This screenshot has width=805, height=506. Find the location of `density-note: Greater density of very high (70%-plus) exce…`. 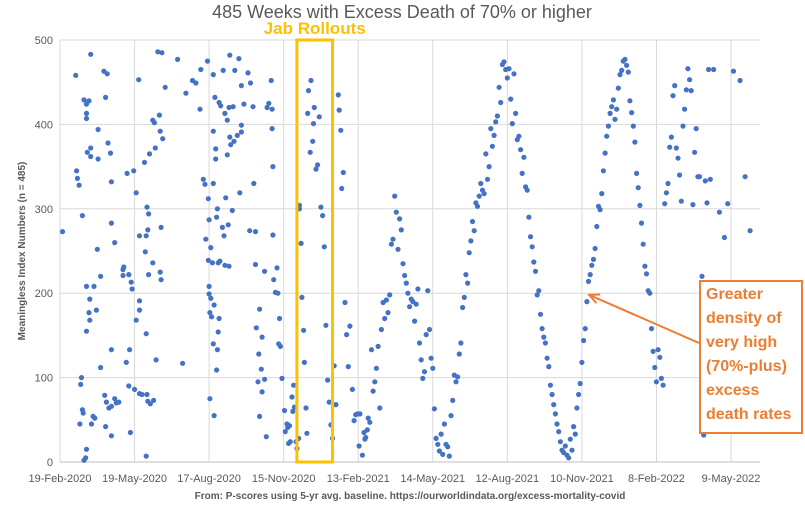

density-note: Greater density of very high (70%-plus) exce… is located at coordinates (748, 354).